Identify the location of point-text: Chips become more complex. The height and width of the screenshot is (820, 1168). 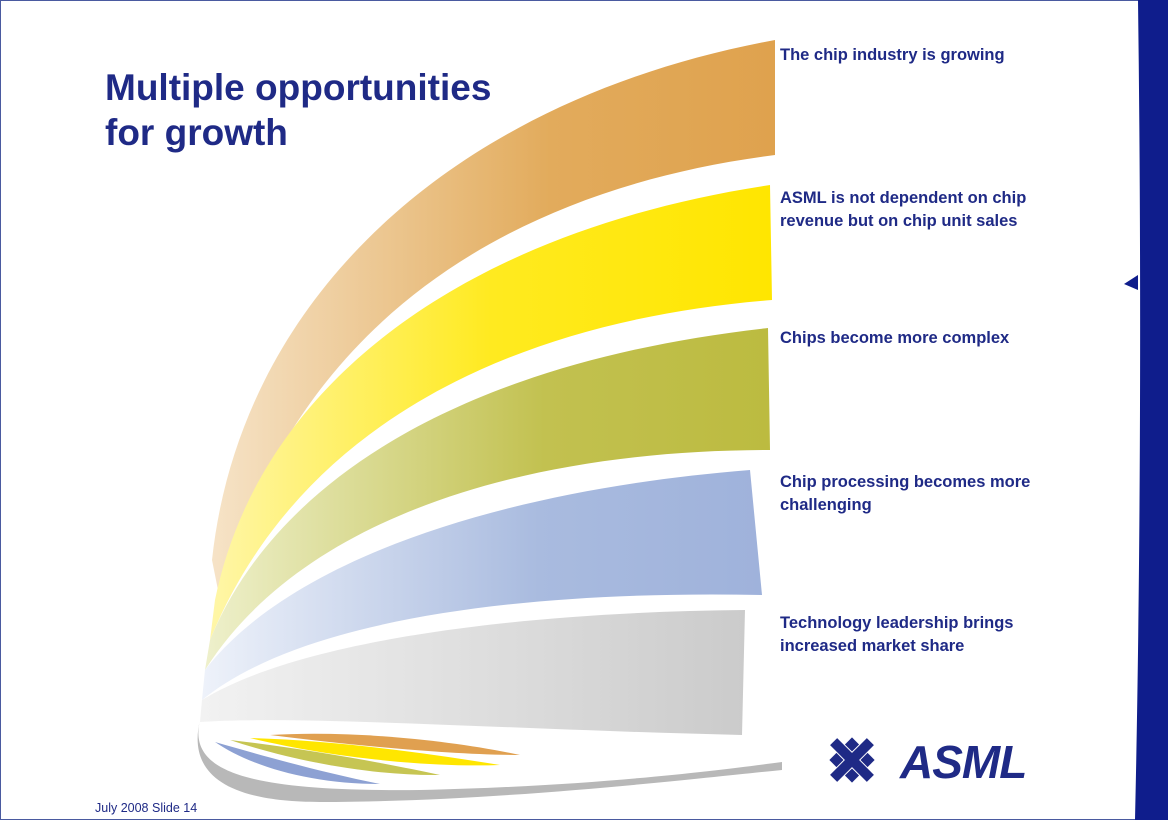
(895, 338).